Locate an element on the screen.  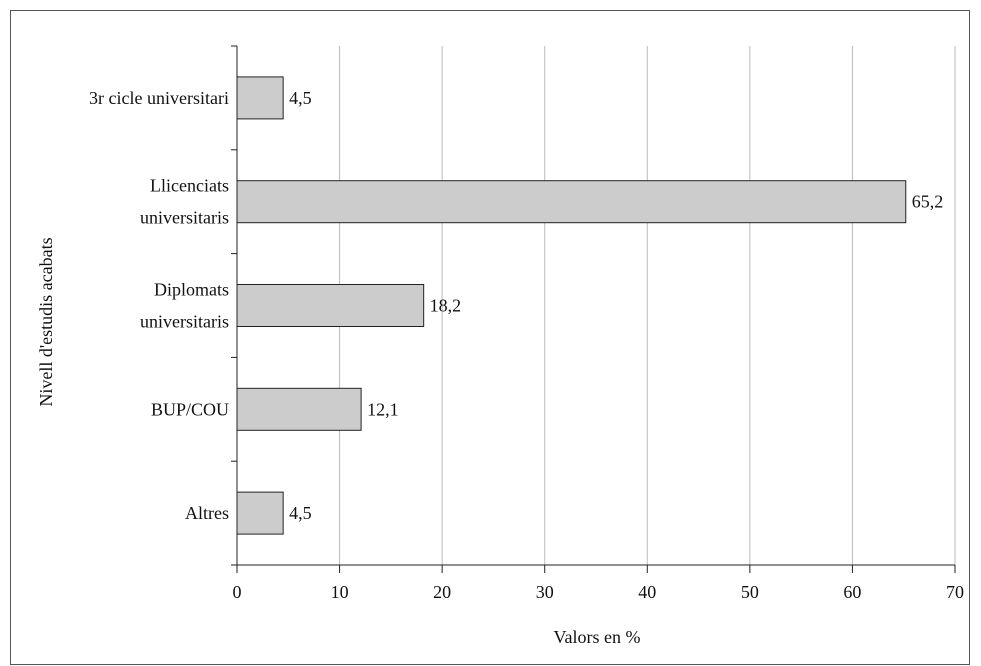
y-tick-label: BUP/COU is located at coordinates (190, 409).